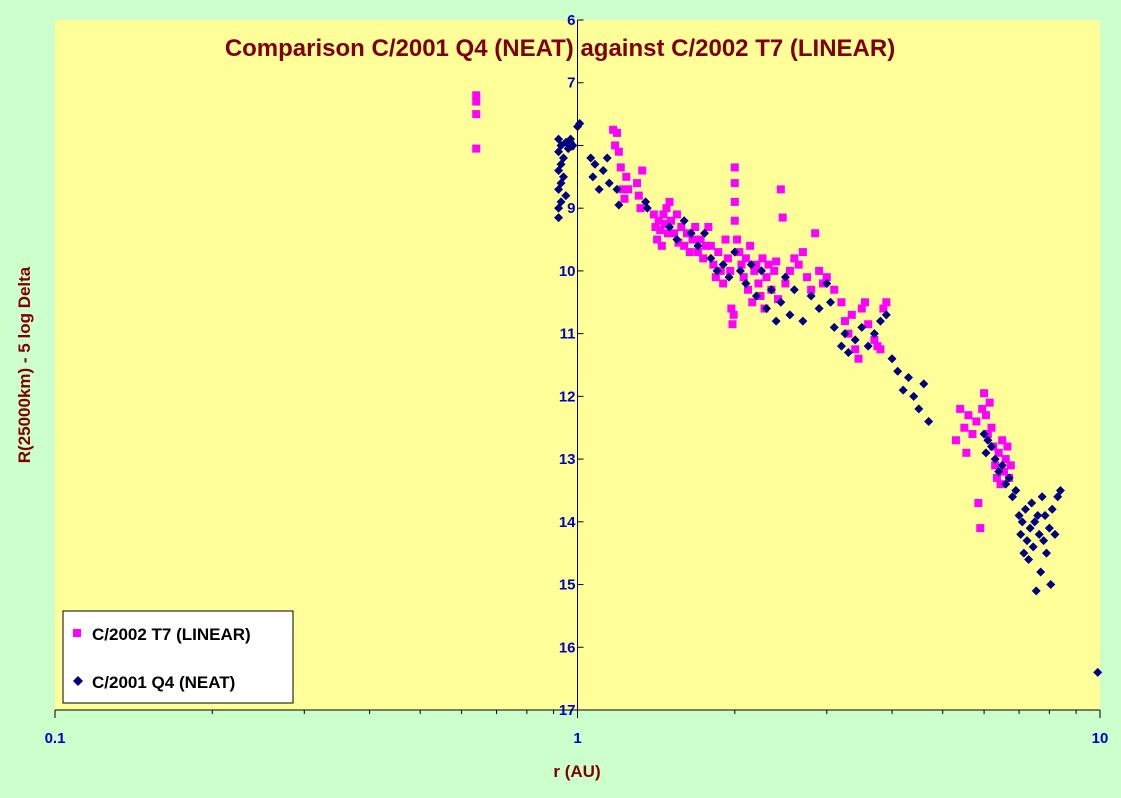  What do you see at coordinates (571, 365) in the screenshot?
I see `y-axis: 67891011121314151617` at bounding box center [571, 365].